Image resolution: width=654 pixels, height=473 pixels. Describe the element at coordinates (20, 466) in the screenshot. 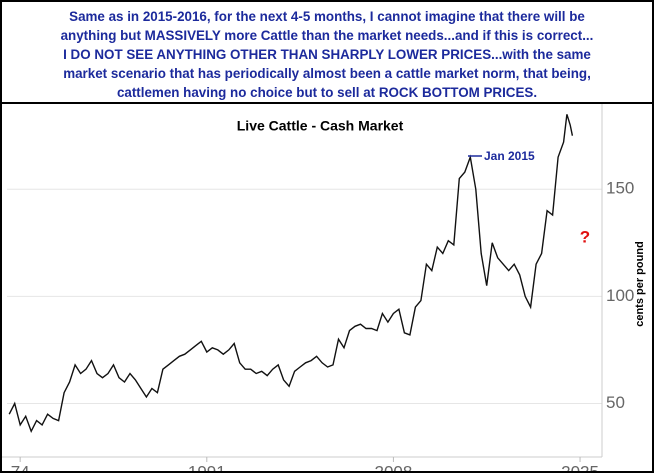

I see `x-tick-label: 74` at that location.